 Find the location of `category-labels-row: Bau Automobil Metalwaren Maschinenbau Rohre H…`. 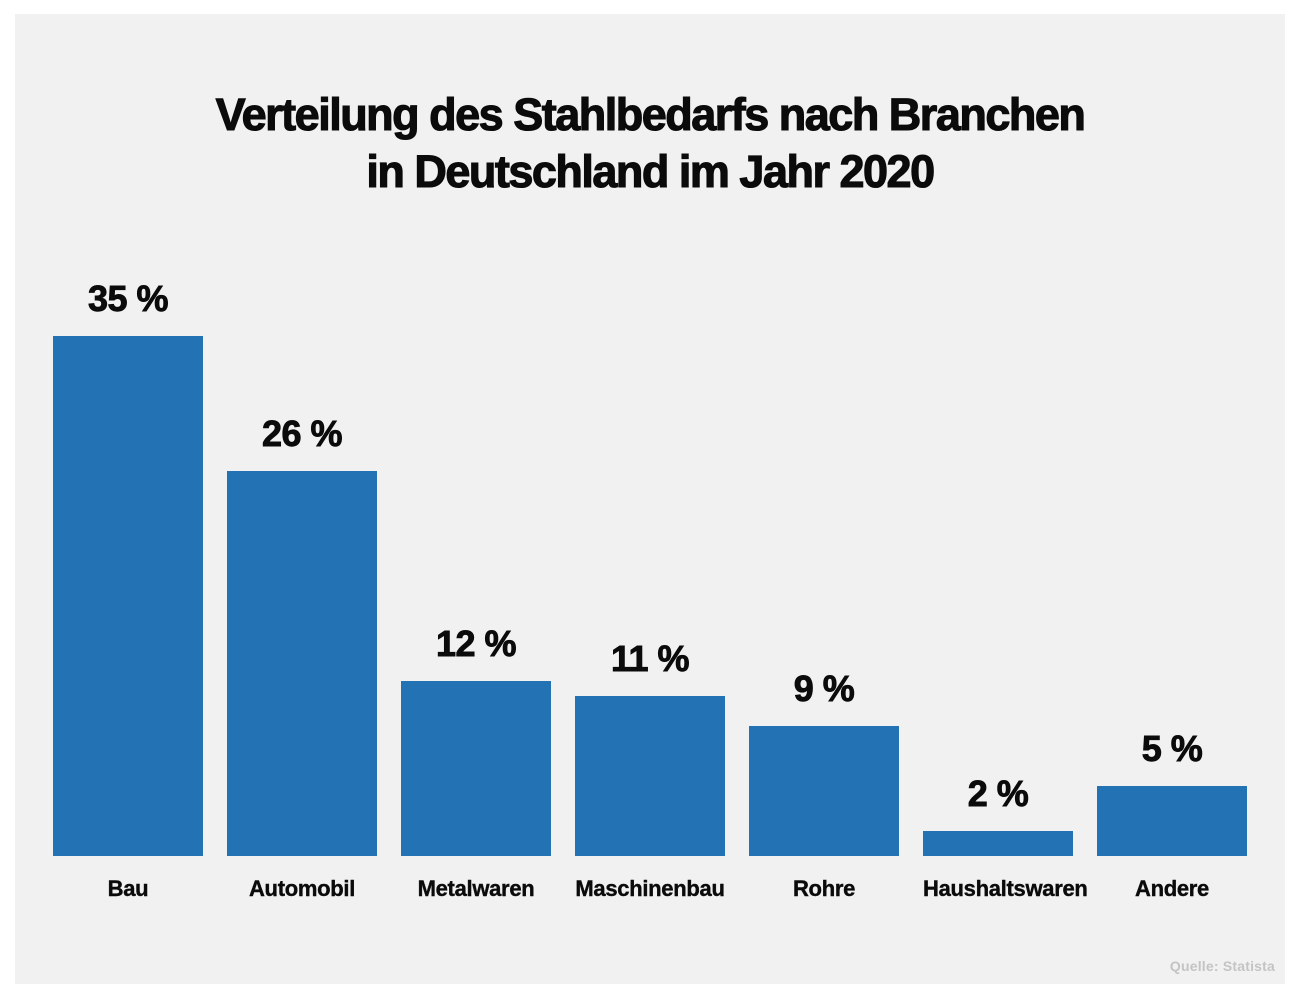

category-labels-row: Bau Automobil Metalwaren Maschinenbau Rohre H… is located at coordinates (650, 889).